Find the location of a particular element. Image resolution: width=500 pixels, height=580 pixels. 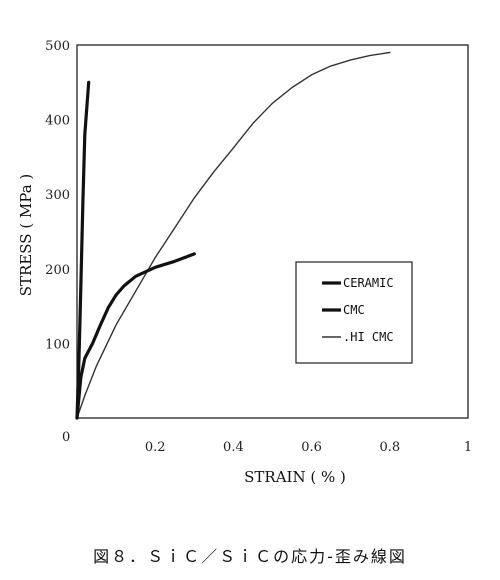

series-line-ceramic is located at coordinates (83, 250).